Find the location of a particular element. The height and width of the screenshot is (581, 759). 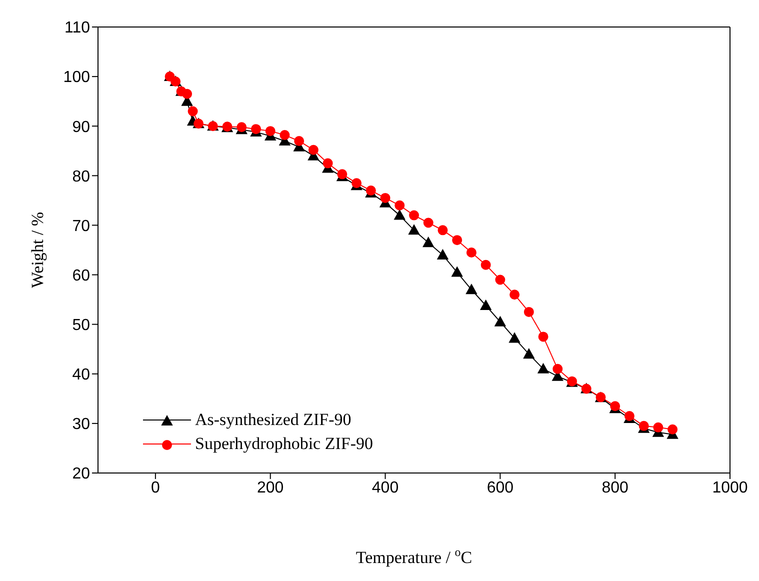

x-tick-label: 1000 is located at coordinates (730, 487).